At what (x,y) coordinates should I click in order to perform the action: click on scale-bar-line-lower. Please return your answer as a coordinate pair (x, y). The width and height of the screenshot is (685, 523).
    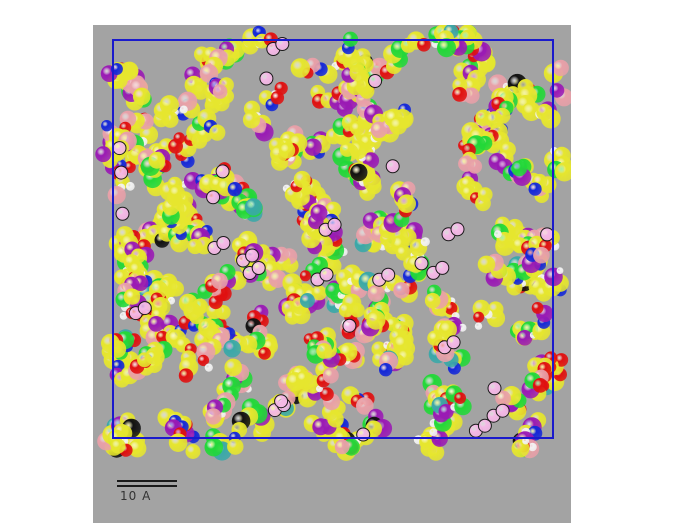
    Looking at the image, I should click on (147, 486).